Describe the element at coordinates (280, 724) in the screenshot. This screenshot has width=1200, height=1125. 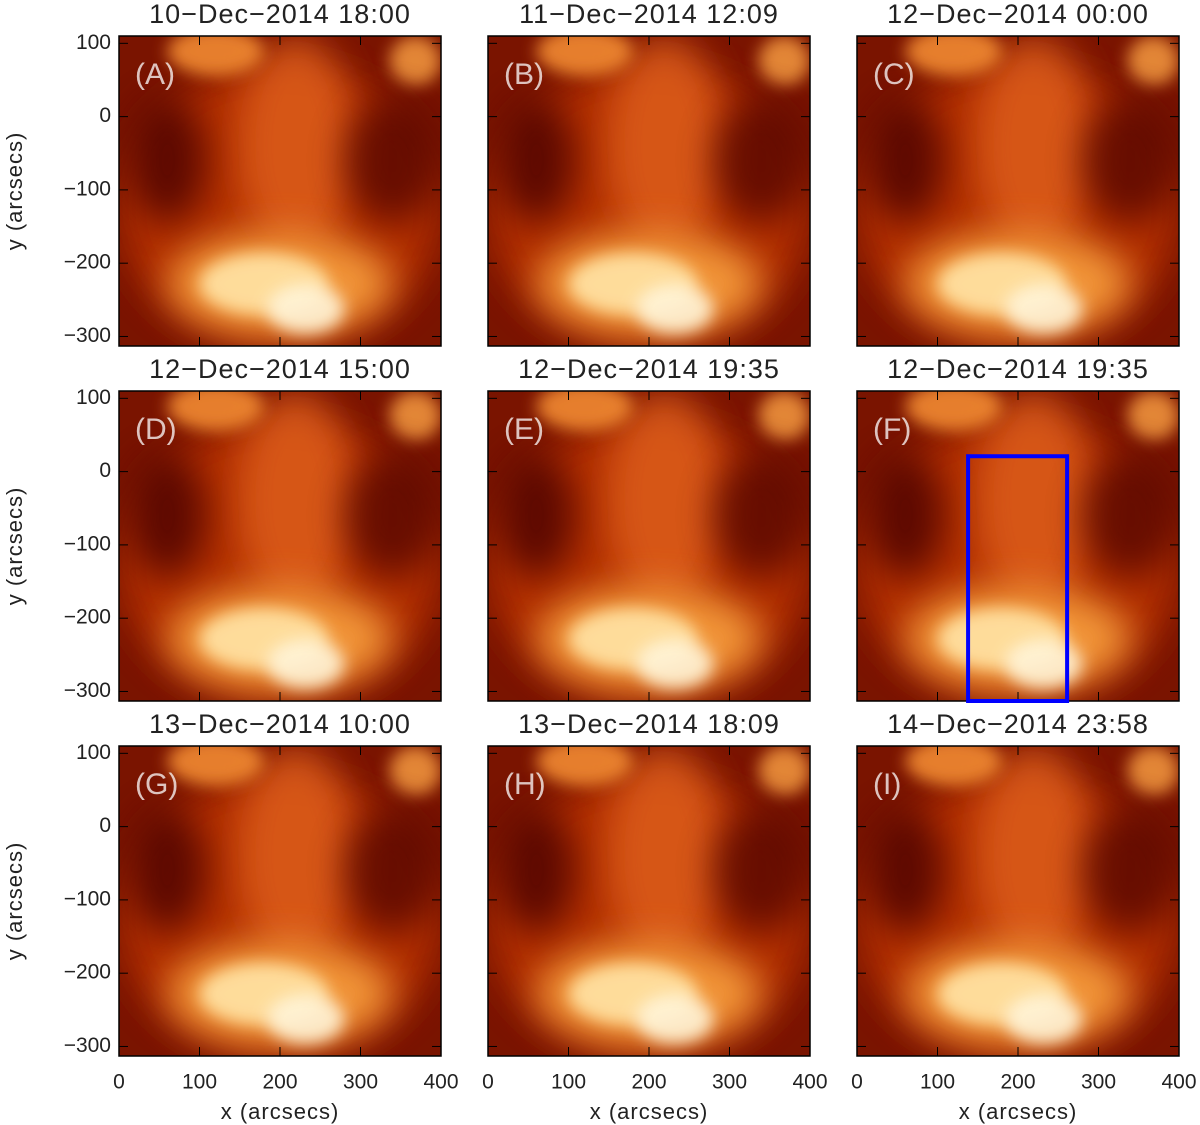
I see `panel-title: 13−Dec−2014 10:00` at that location.